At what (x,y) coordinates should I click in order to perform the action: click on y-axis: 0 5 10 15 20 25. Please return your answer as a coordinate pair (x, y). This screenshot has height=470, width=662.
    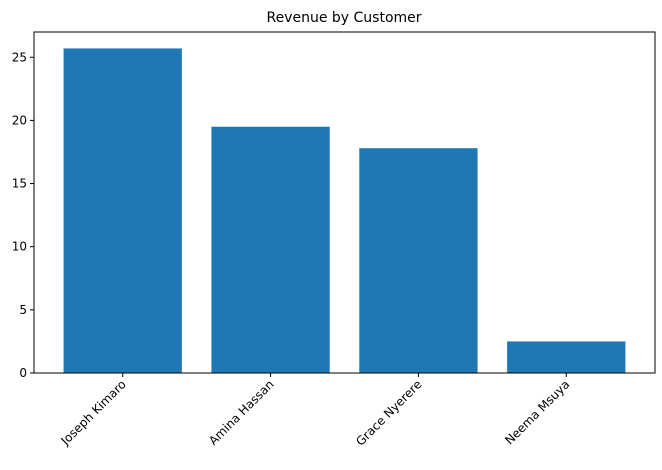
    Looking at the image, I should click on (23, 215).